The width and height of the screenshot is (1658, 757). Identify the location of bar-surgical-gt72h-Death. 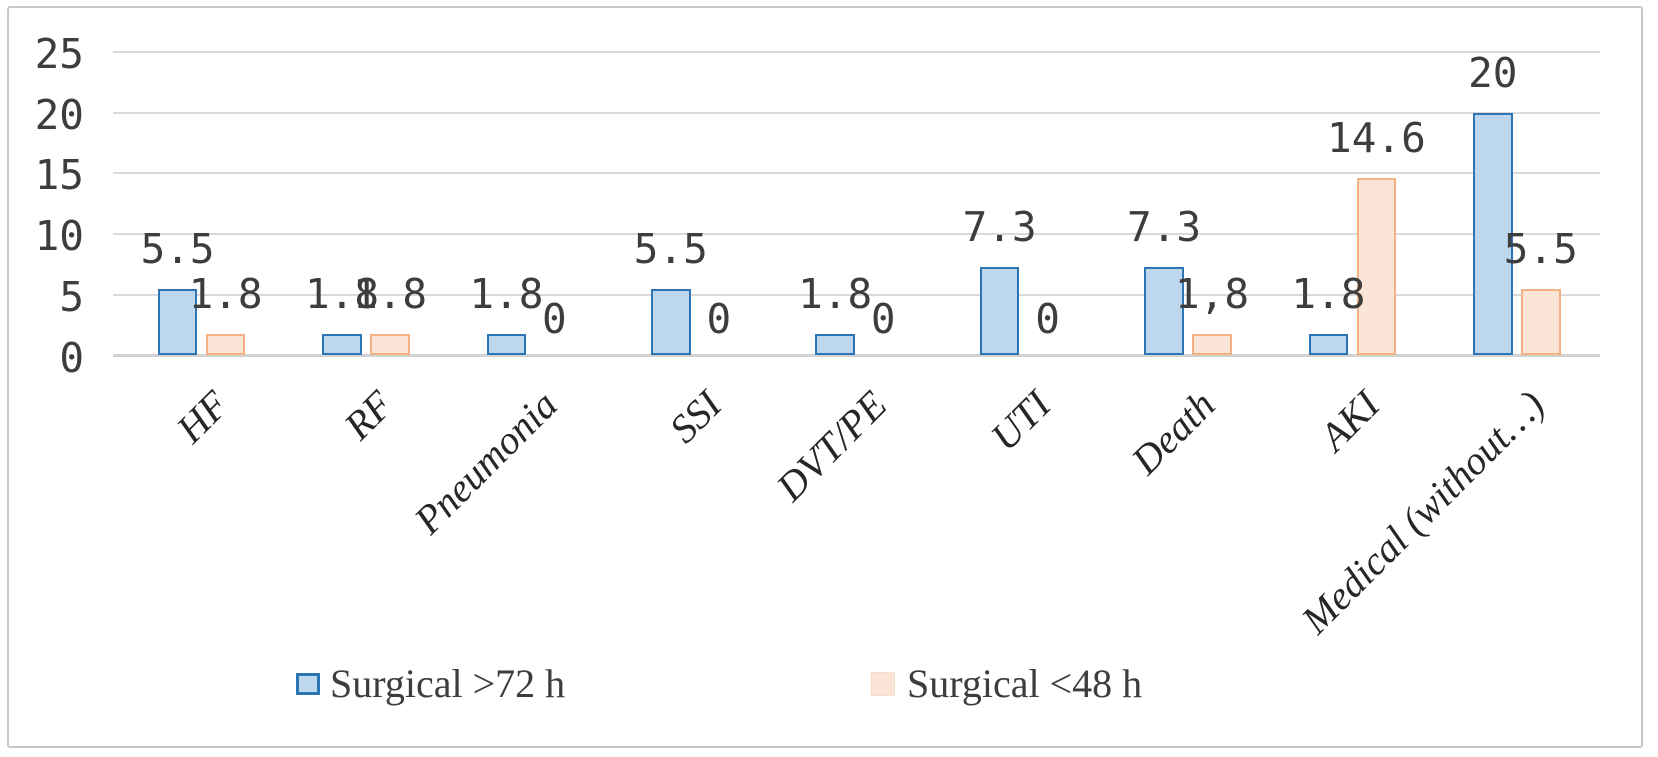
(1164, 311).